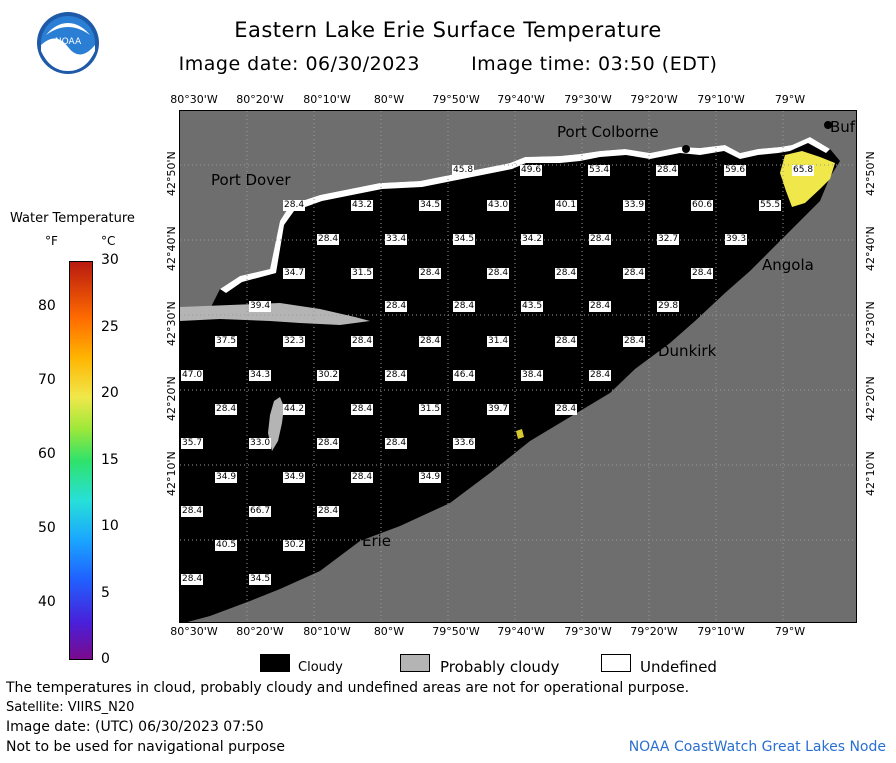 The width and height of the screenshot is (896, 763). I want to click on colorbar-f-tick: 40, so click(47, 602).